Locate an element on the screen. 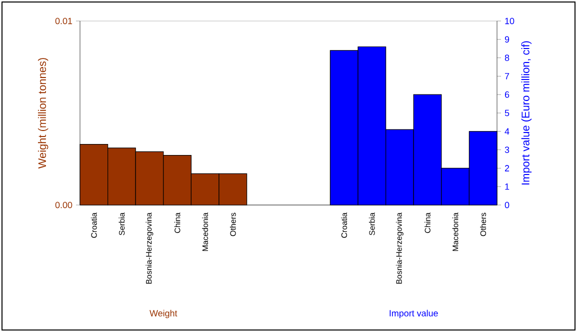  y-tick-label: 0.01 is located at coordinates (63, 21).